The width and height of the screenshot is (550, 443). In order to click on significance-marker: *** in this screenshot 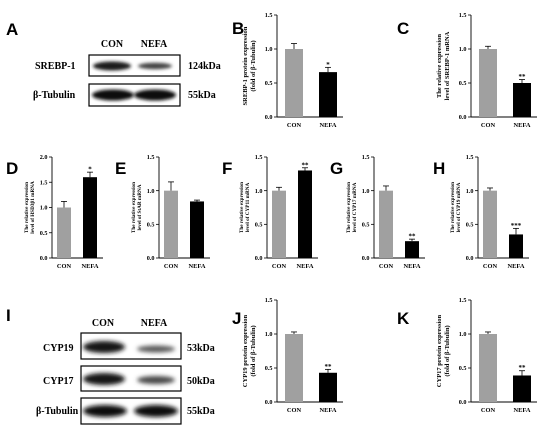, I will do `click(516, 226)`.